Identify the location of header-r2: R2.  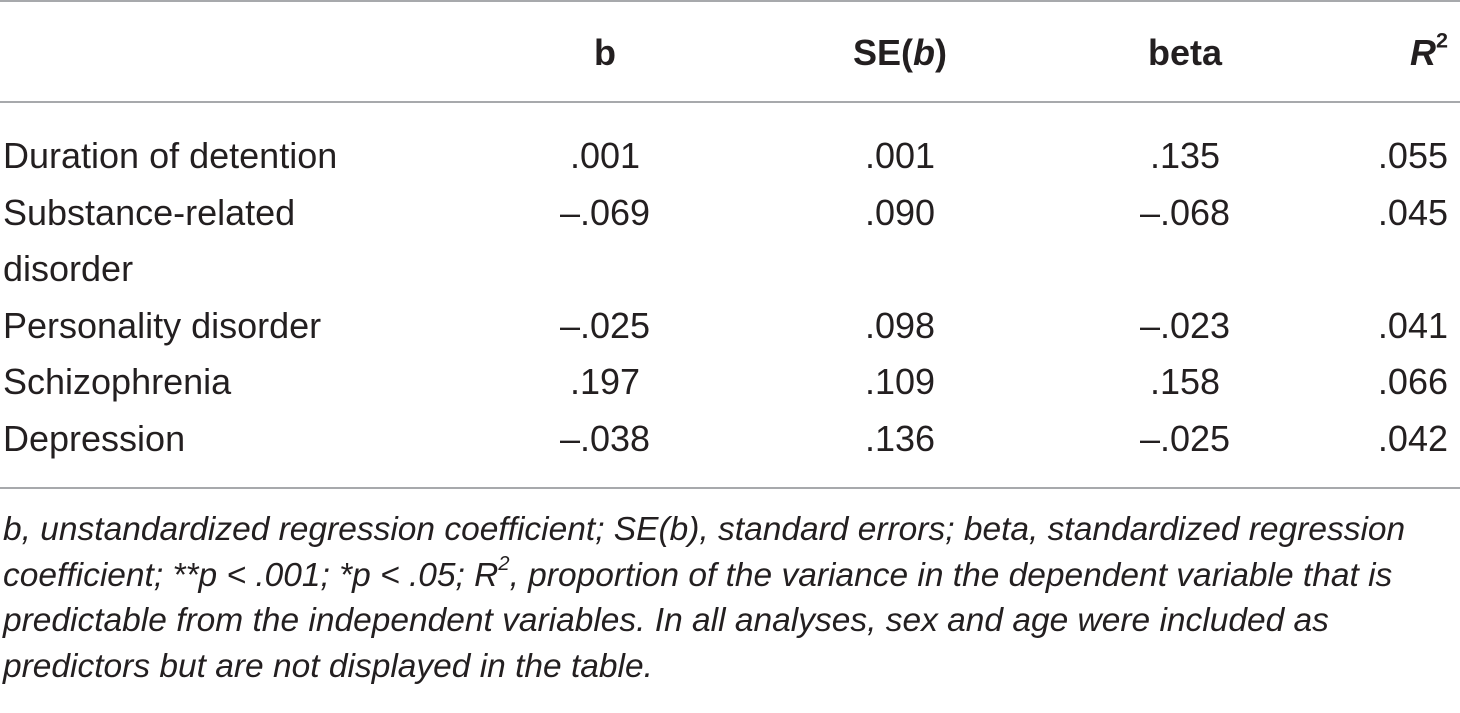
(1389, 53).